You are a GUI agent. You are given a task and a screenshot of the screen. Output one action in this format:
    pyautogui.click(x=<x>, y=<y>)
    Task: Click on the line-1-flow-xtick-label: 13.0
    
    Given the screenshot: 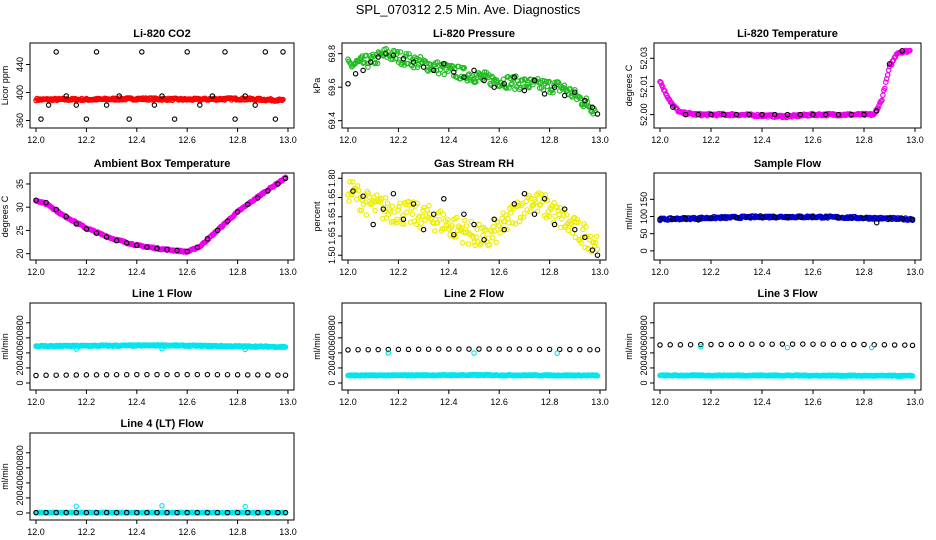 What is the action you would take?
    pyautogui.click(x=288, y=402)
    